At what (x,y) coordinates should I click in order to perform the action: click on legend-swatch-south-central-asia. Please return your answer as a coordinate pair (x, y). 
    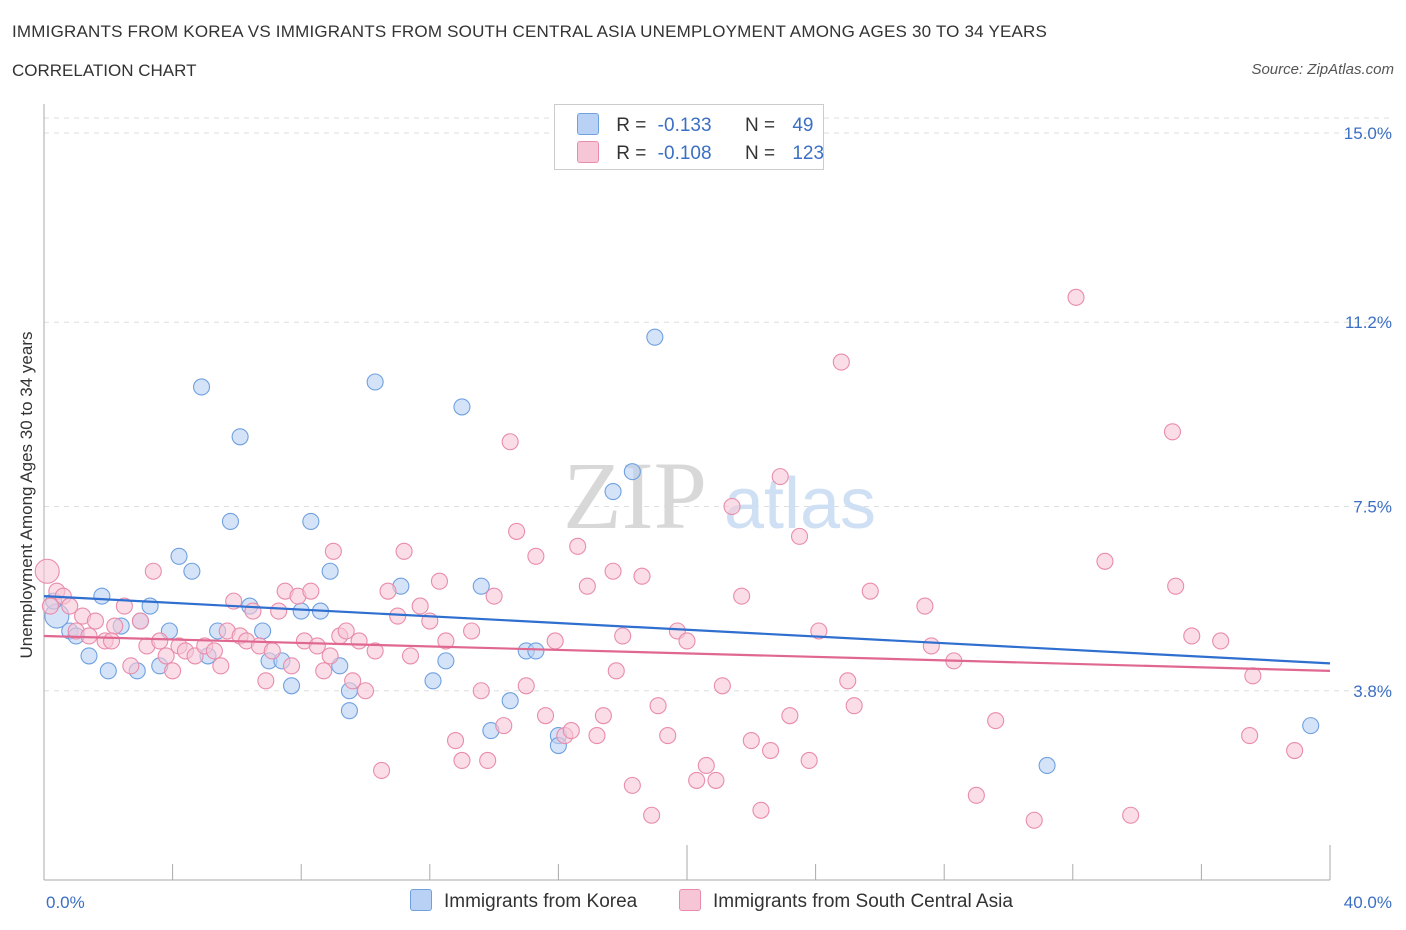
    Looking at the image, I should click on (588, 152).